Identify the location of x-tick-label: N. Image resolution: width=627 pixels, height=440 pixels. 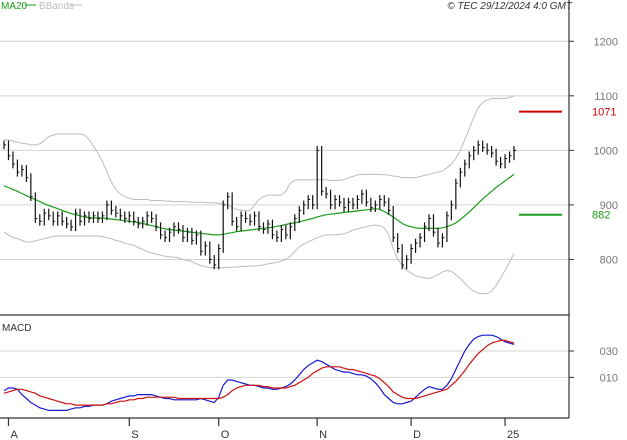
(323, 434).